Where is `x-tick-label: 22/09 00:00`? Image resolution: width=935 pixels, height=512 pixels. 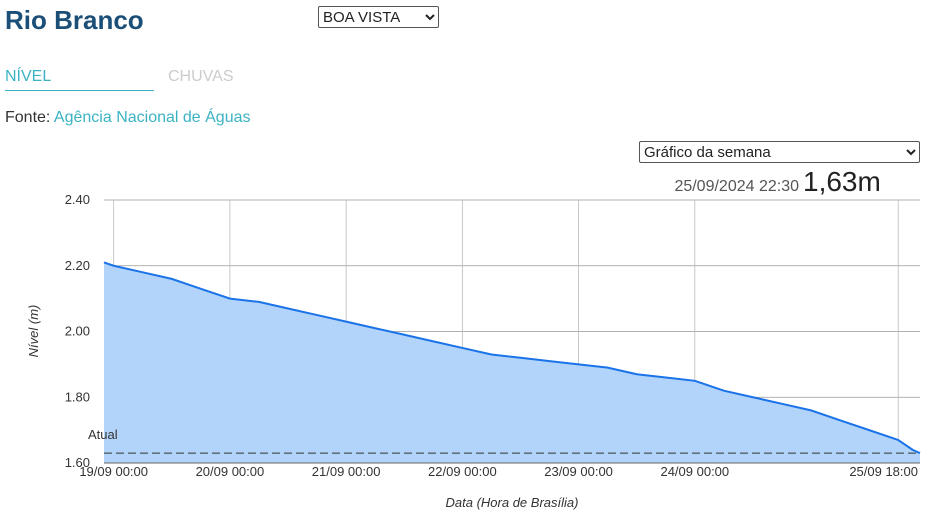
x-tick-label: 22/09 00:00 is located at coordinates (462, 471).